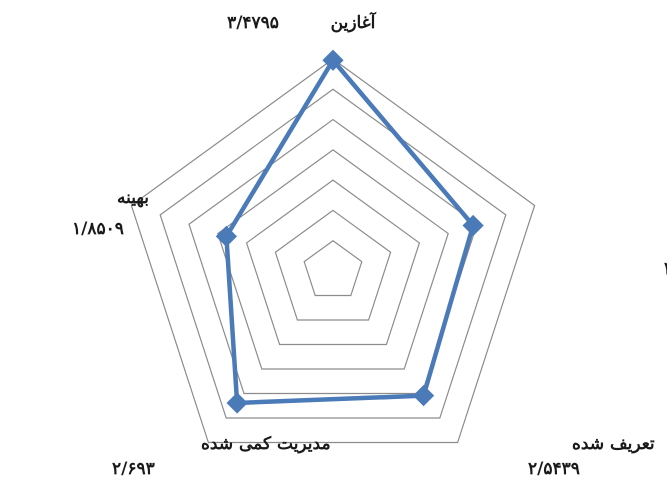 Image resolution: width=667 pixels, height=493 pixels. I want to click on value-label-4: ۲/۶۹۳, so click(133, 469).